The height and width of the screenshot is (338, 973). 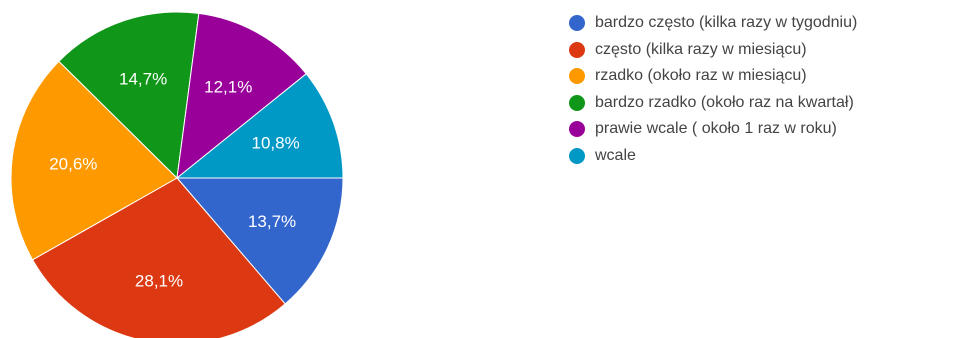 I want to click on slice-value-label: 20,6%, so click(x=73, y=164).